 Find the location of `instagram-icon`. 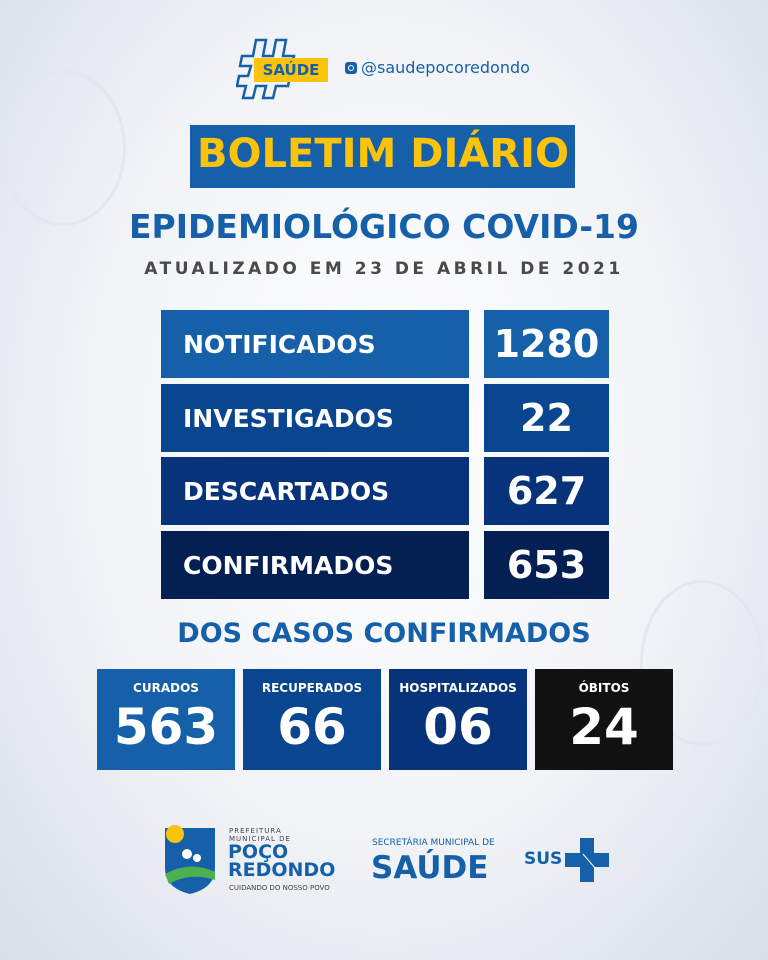

instagram-icon is located at coordinates (351, 67).